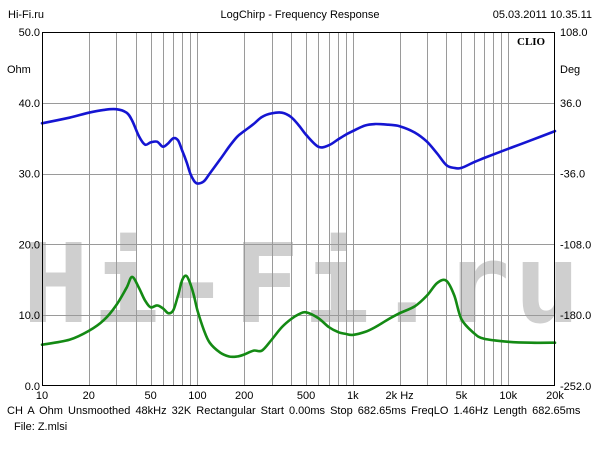  What do you see at coordinates (32, 387) in the screenshot?
I see `y-left-tick-label: 0.0` at bounding box center [32, 387].